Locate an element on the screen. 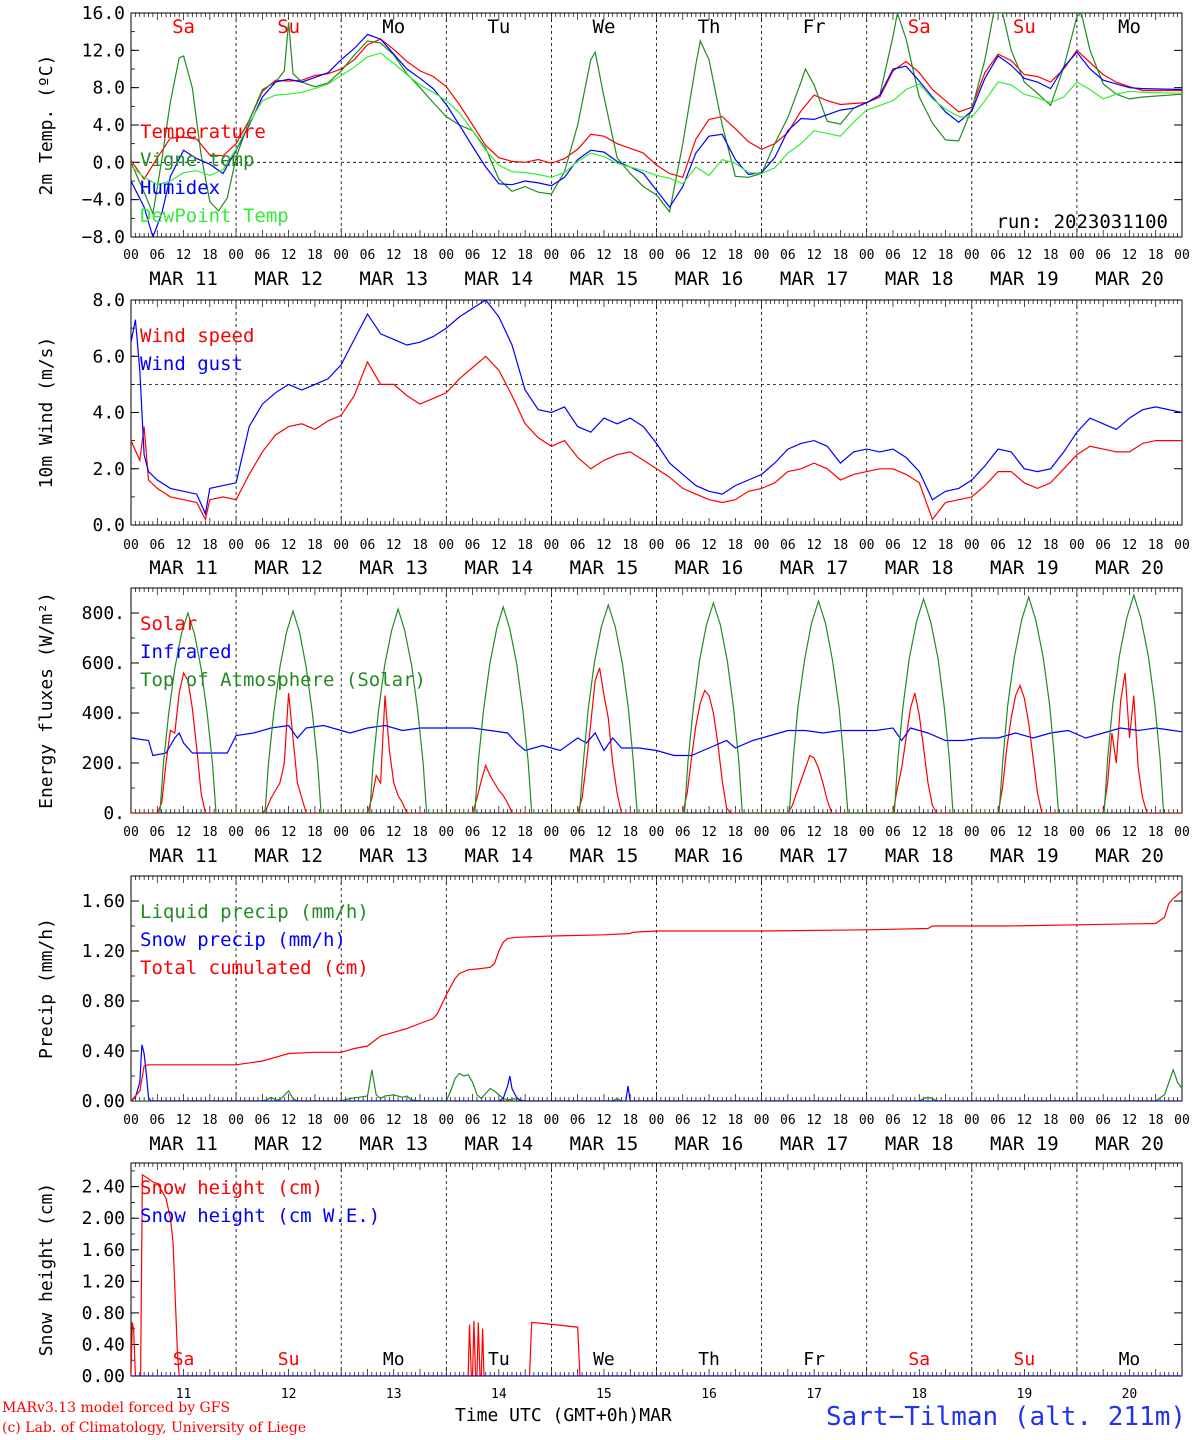 Image resolution: width=1194 pixels, height=1440 pixels. y-tick-label: −8.0 is located at coordinates (103, 237).